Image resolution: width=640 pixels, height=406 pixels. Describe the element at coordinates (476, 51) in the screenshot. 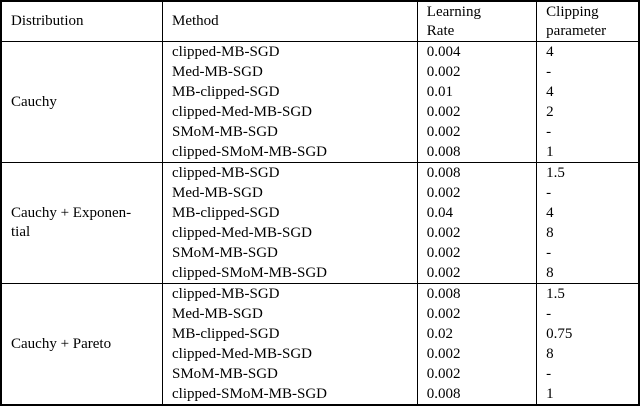

I see `learning-rate-cell: 0.004` at that location.